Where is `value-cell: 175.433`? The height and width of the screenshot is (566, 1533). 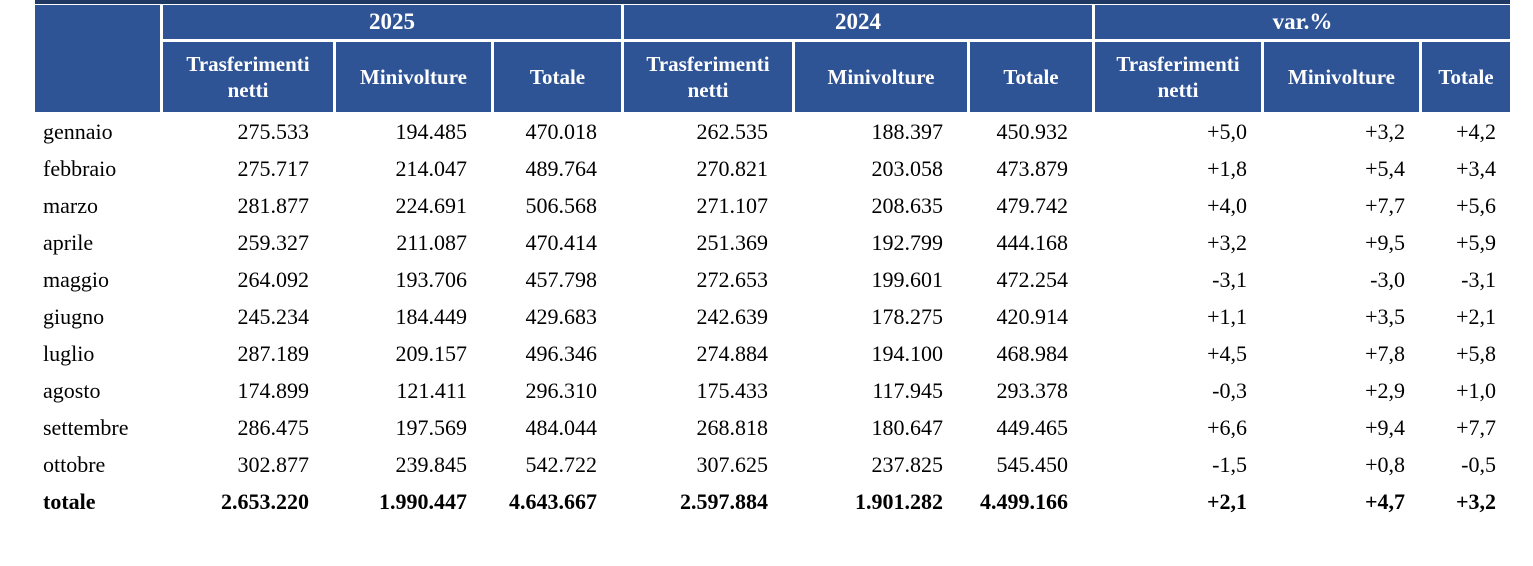 value-cell: 175.433 is located at coordinates (732, 390).